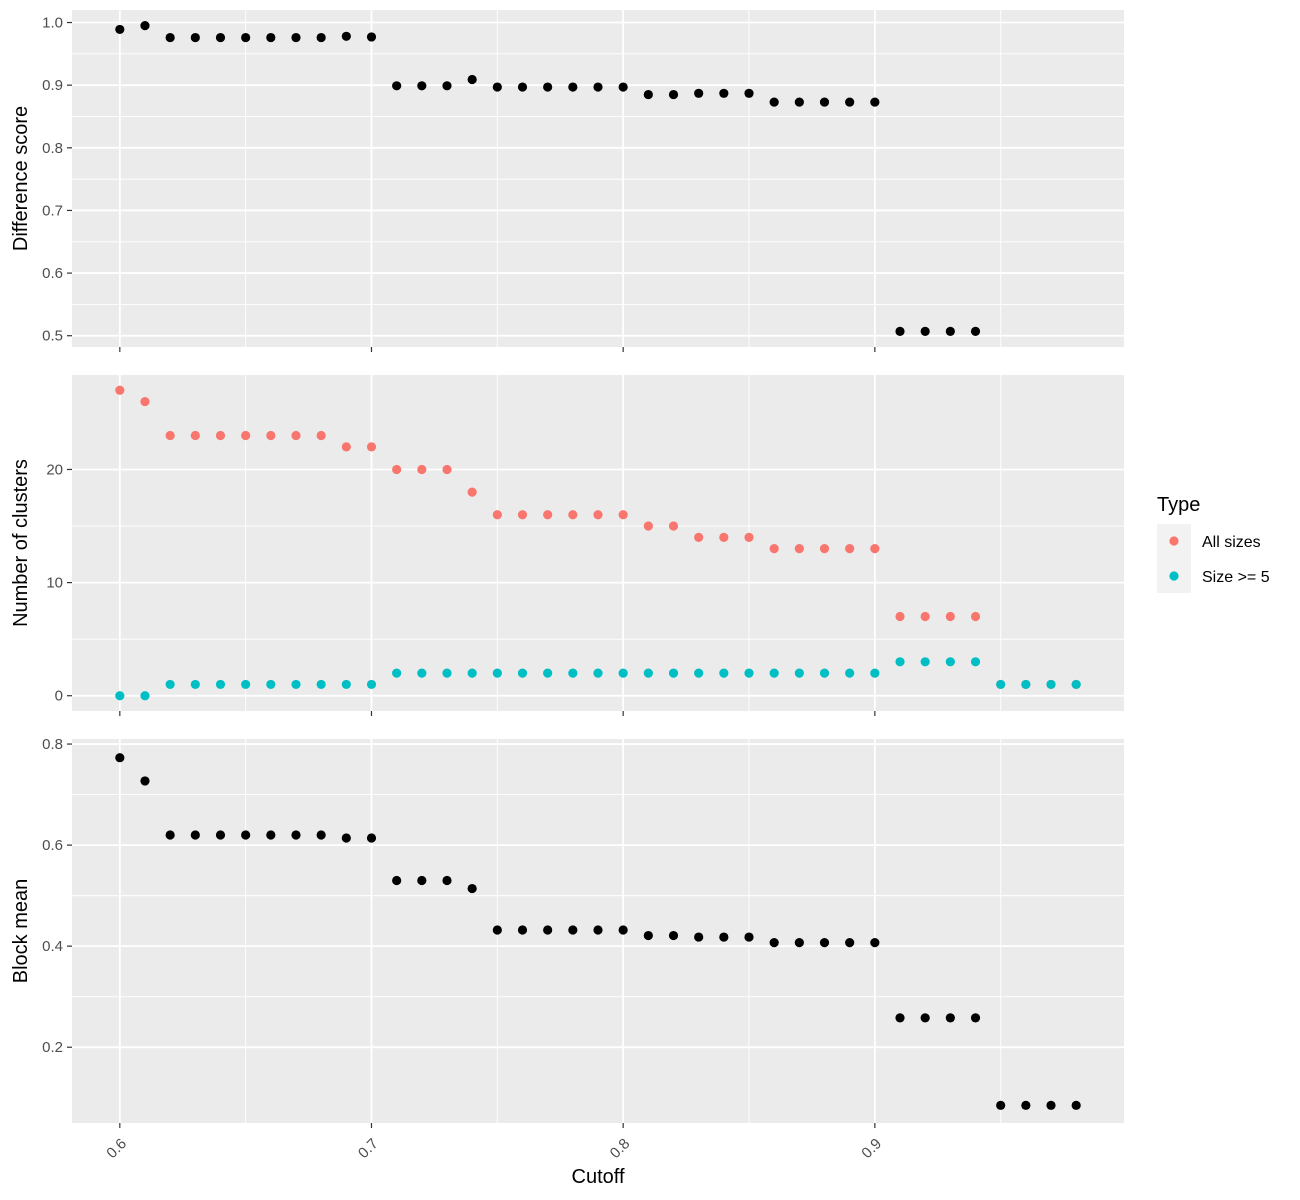  I want to click on y-tick-label: 20, so click(54, 469).